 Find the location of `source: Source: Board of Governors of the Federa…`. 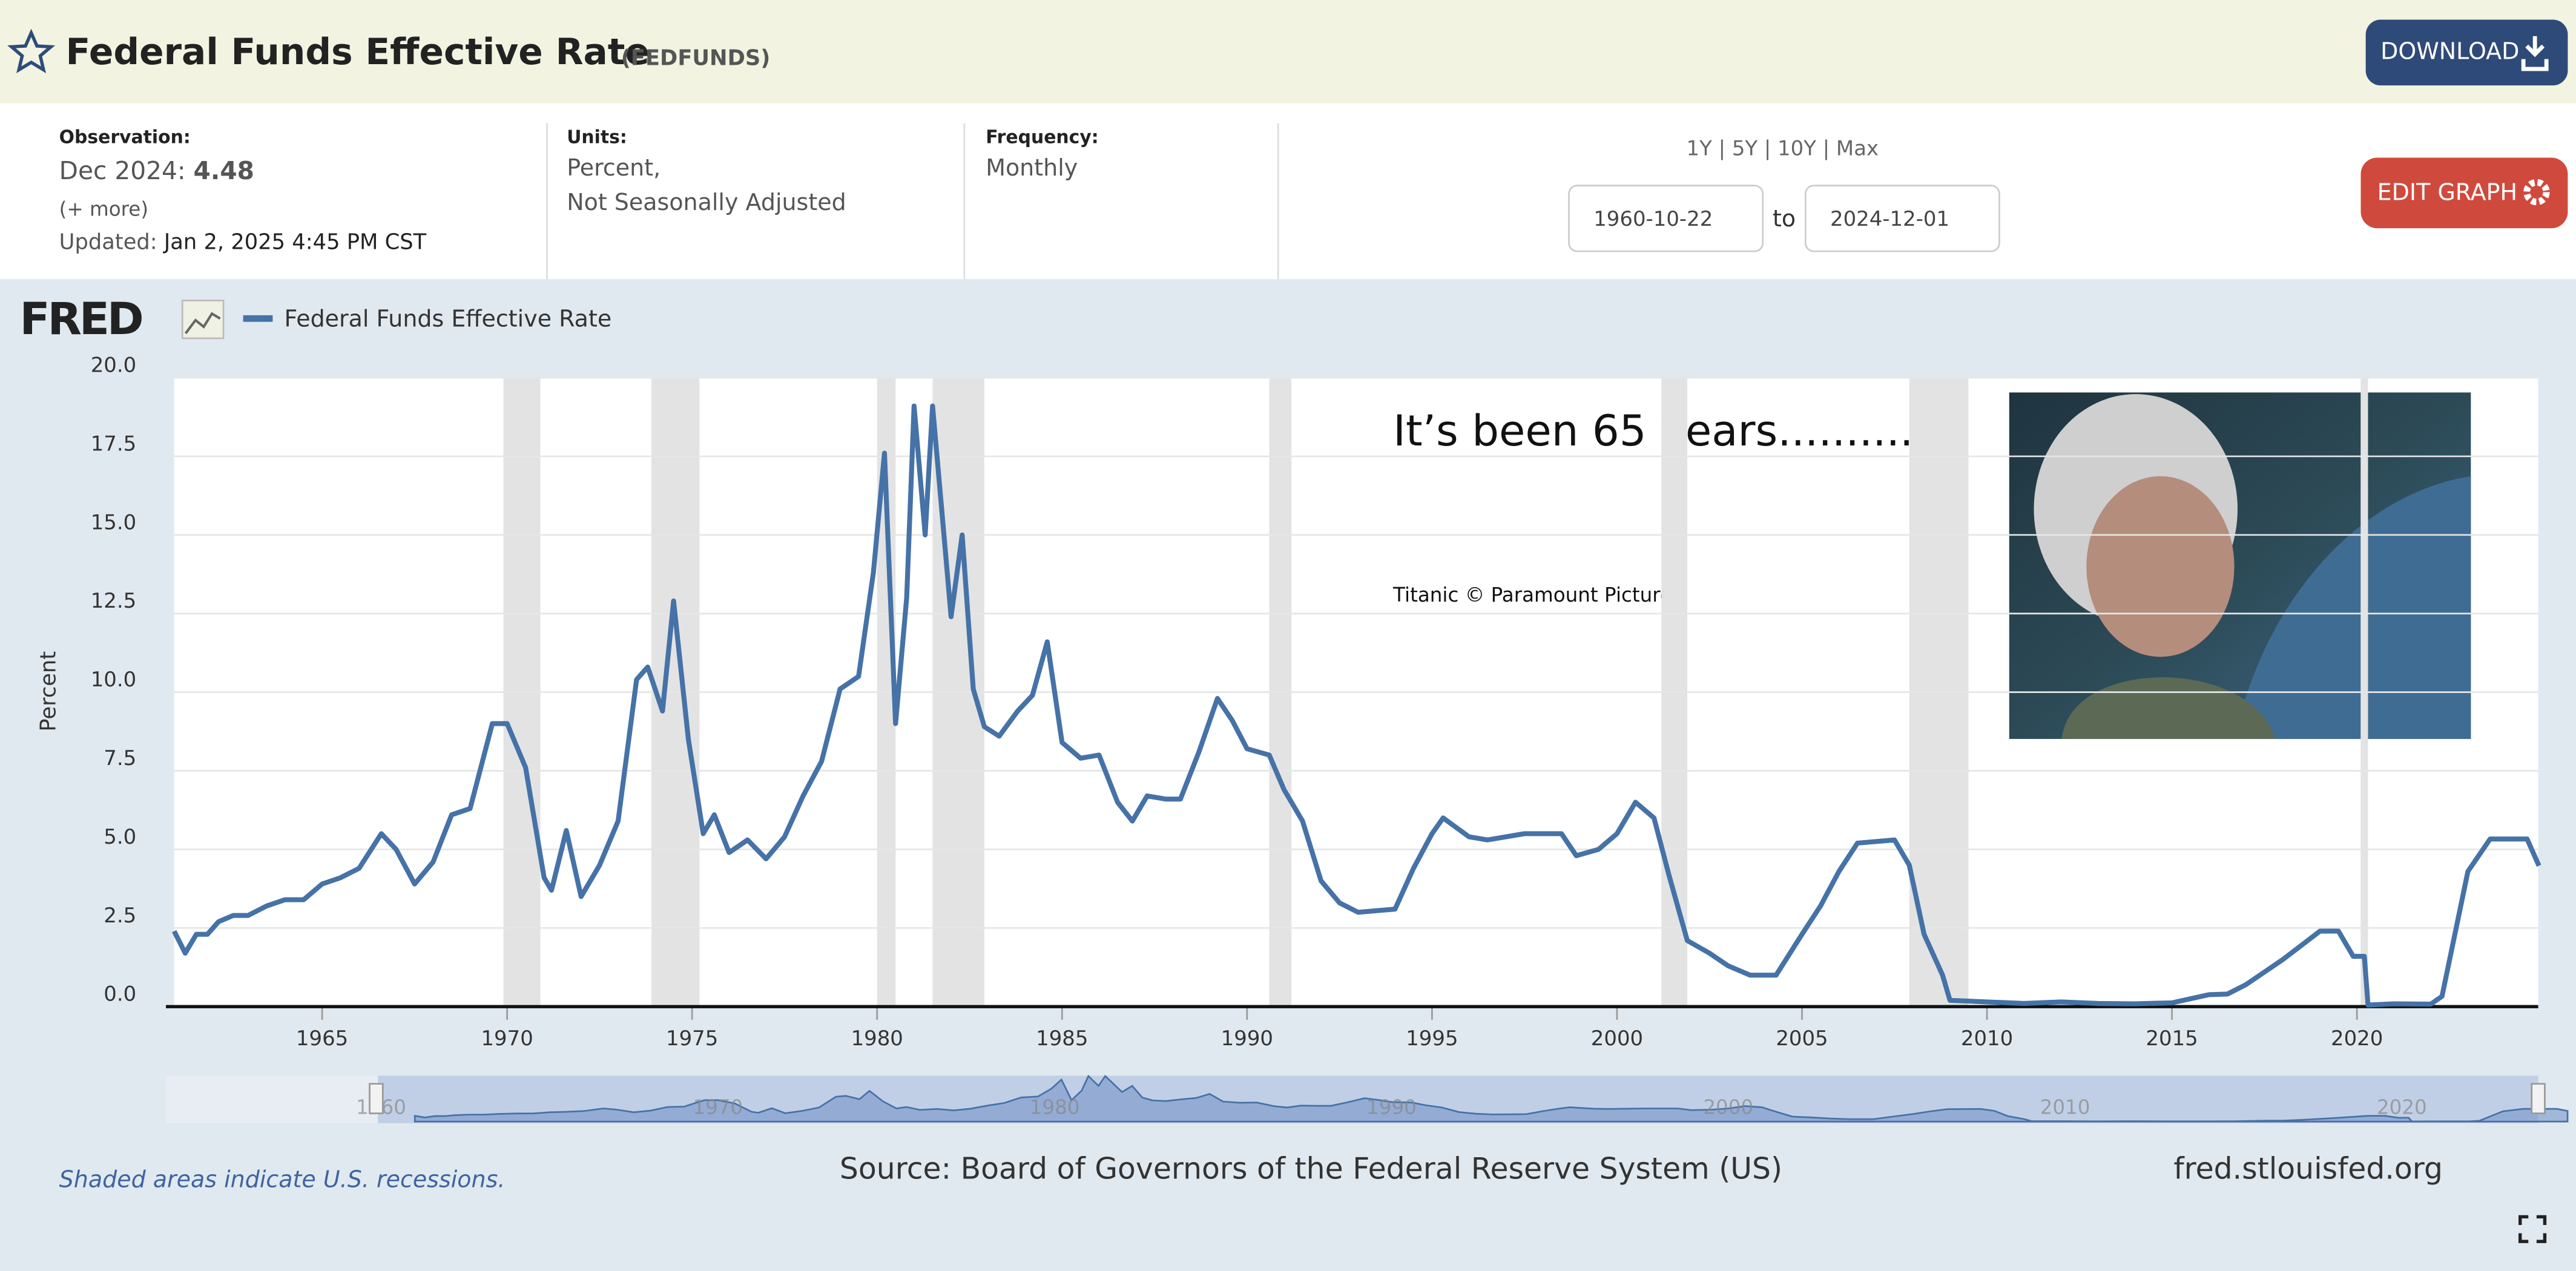

source: Source: Board of Governors of the Federa… is located at coordinates (1311, 1168).